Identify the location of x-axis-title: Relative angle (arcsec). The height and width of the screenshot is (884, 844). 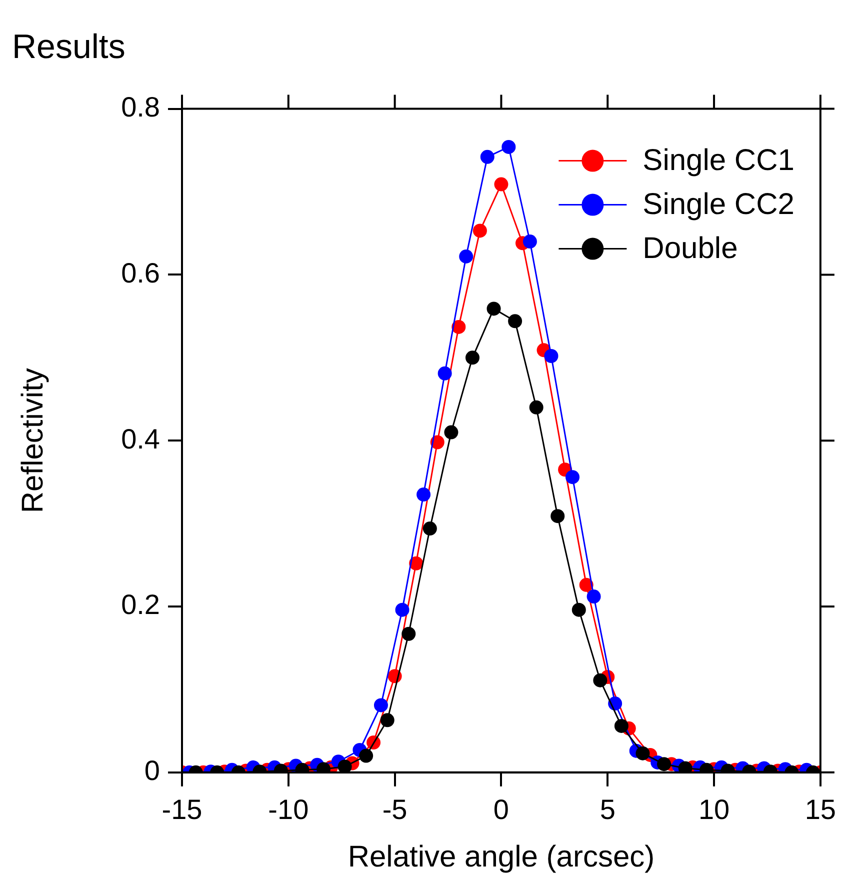
(501, 857).